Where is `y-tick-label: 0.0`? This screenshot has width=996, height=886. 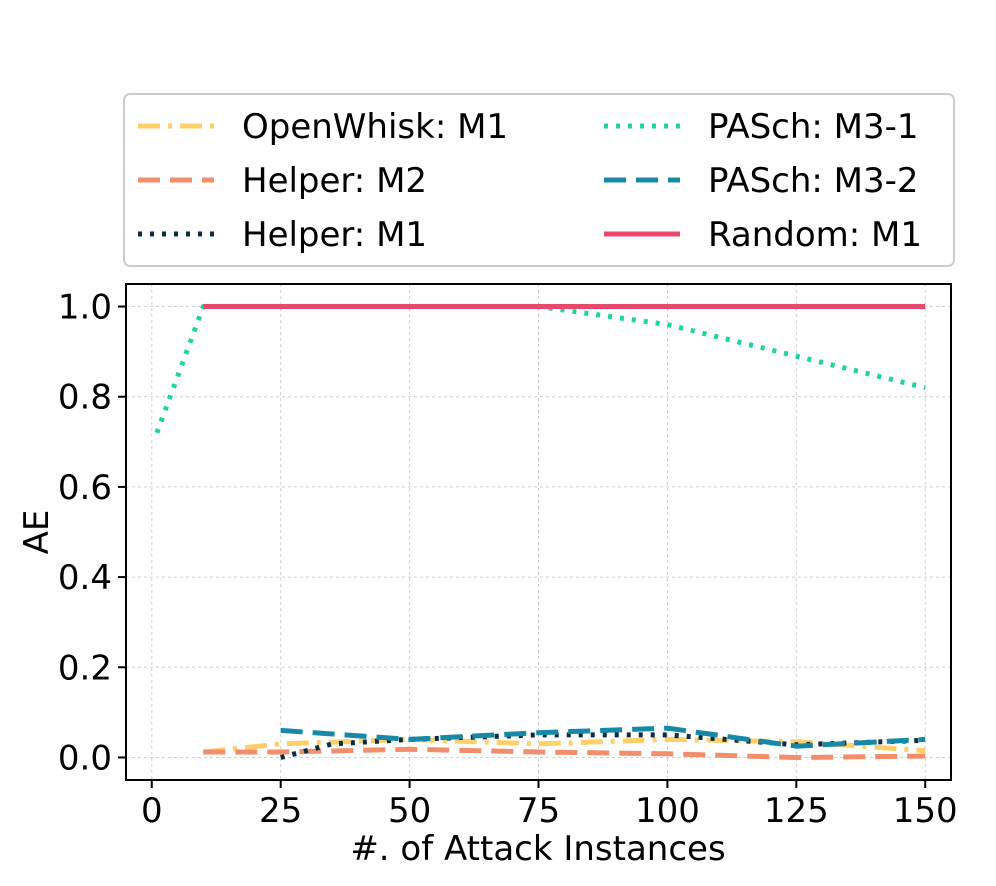
y-tick-label: 0.0 is located at coordinates (85, 758).